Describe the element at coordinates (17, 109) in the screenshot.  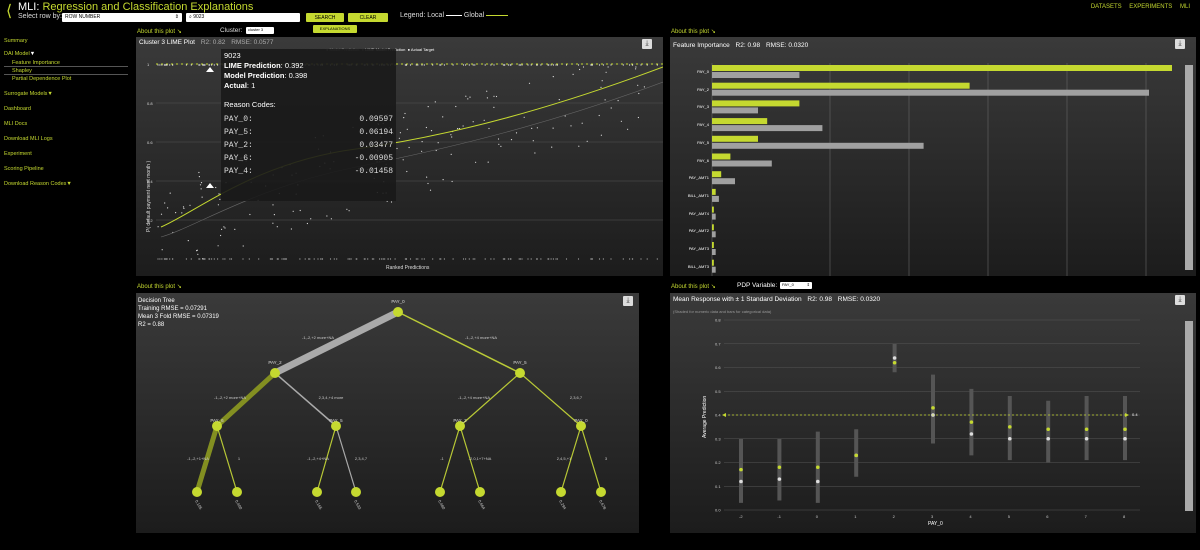
I see `sidebar-item-dashboard: Dashboard` at that location.